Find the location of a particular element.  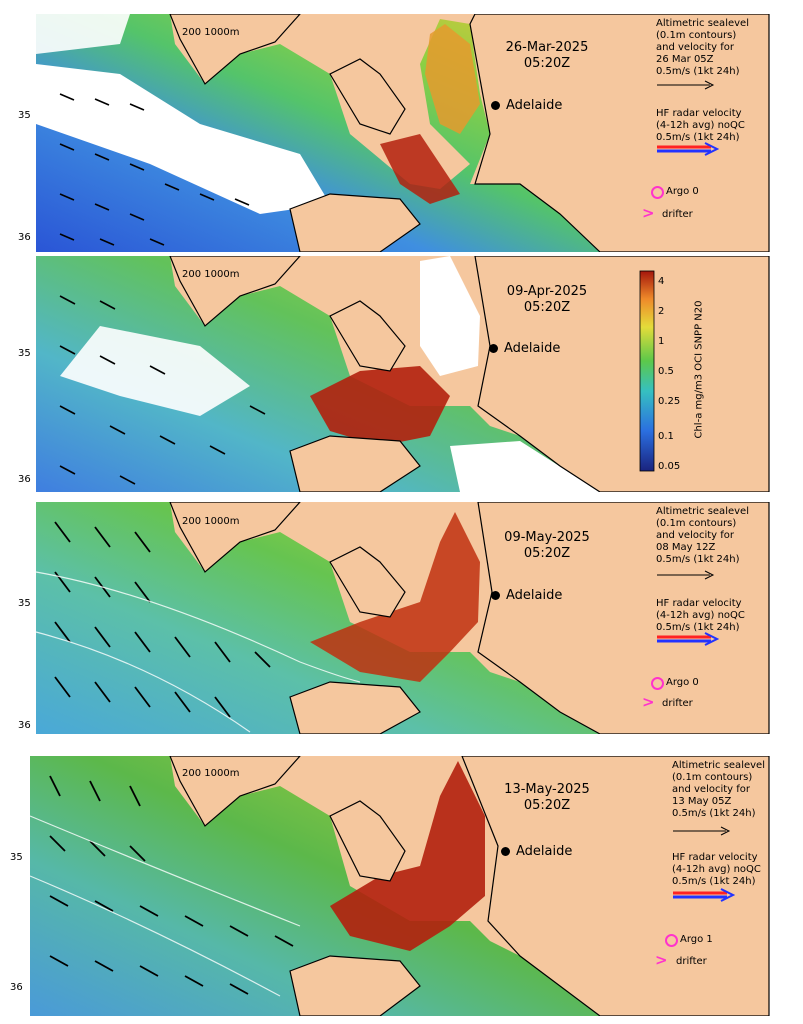

panel-date: 26-Mar-2025 is located at coordinates (547, 47).